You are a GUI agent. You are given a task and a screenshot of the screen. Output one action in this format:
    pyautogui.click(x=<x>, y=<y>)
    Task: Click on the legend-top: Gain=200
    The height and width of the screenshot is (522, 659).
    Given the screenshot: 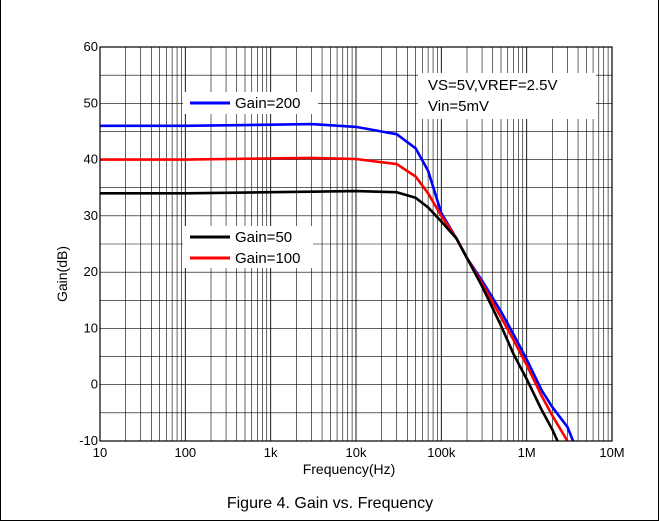 What is the action you would take?
    pyautogui.click(x=250, y=103)
    